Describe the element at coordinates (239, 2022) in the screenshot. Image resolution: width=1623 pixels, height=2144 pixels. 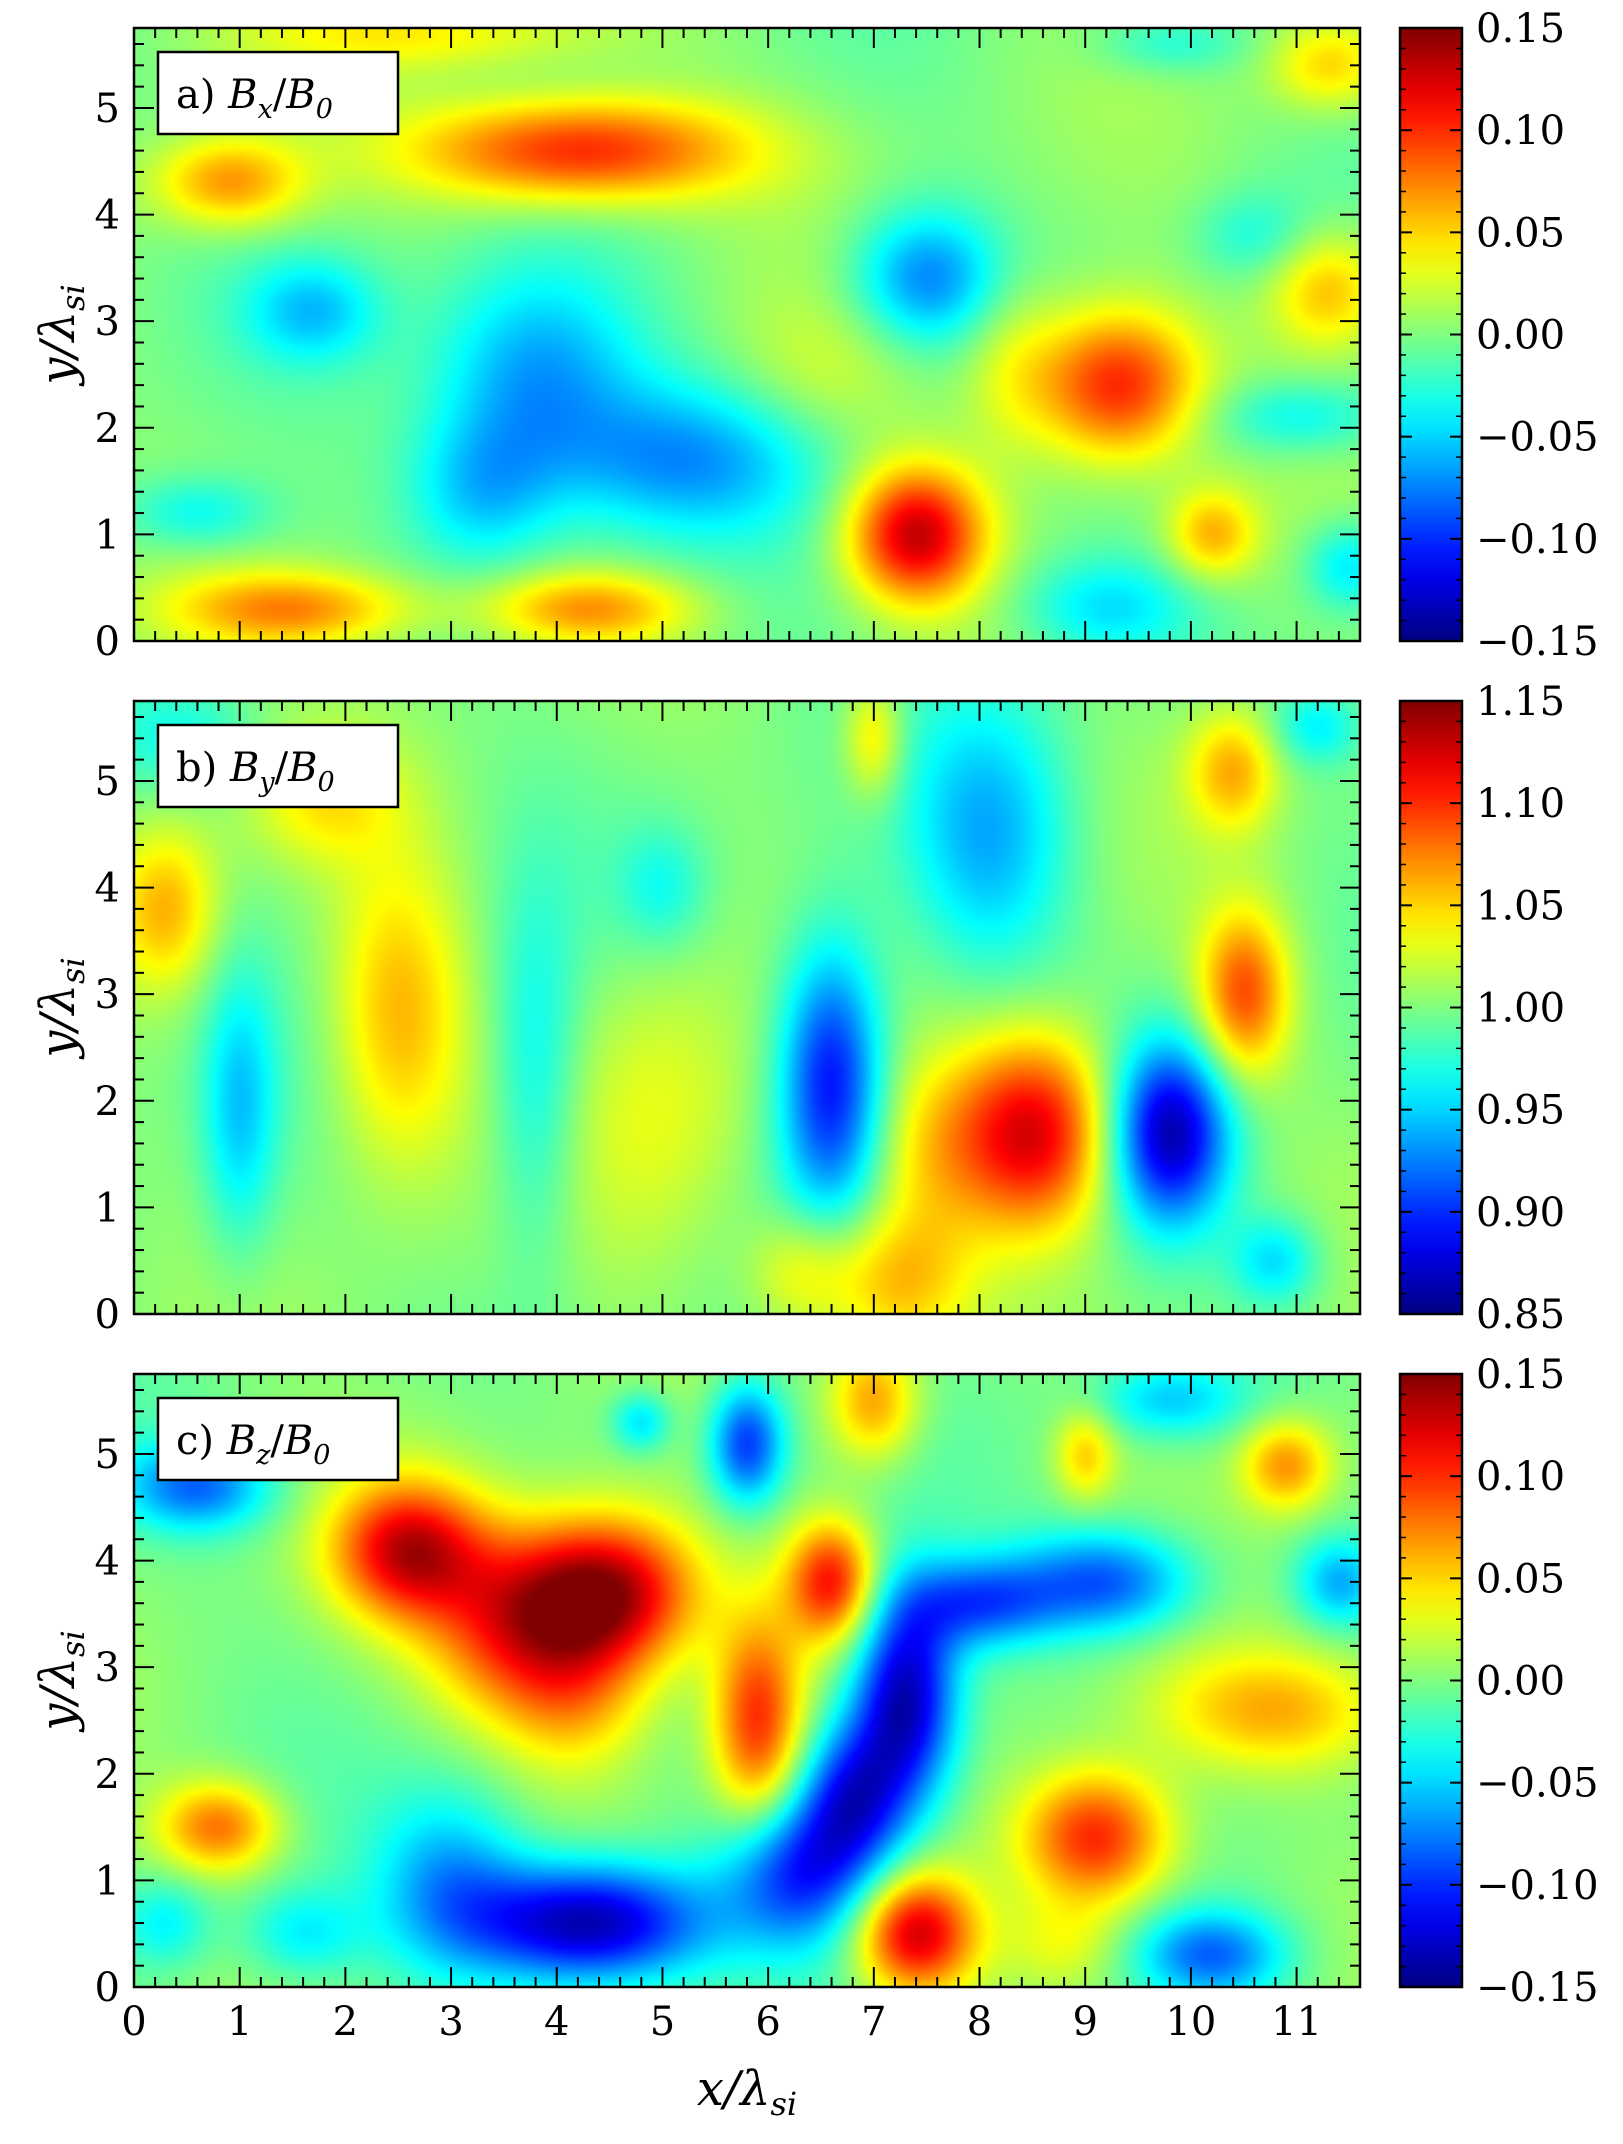
I see `x-tick-label: 1` at that location.